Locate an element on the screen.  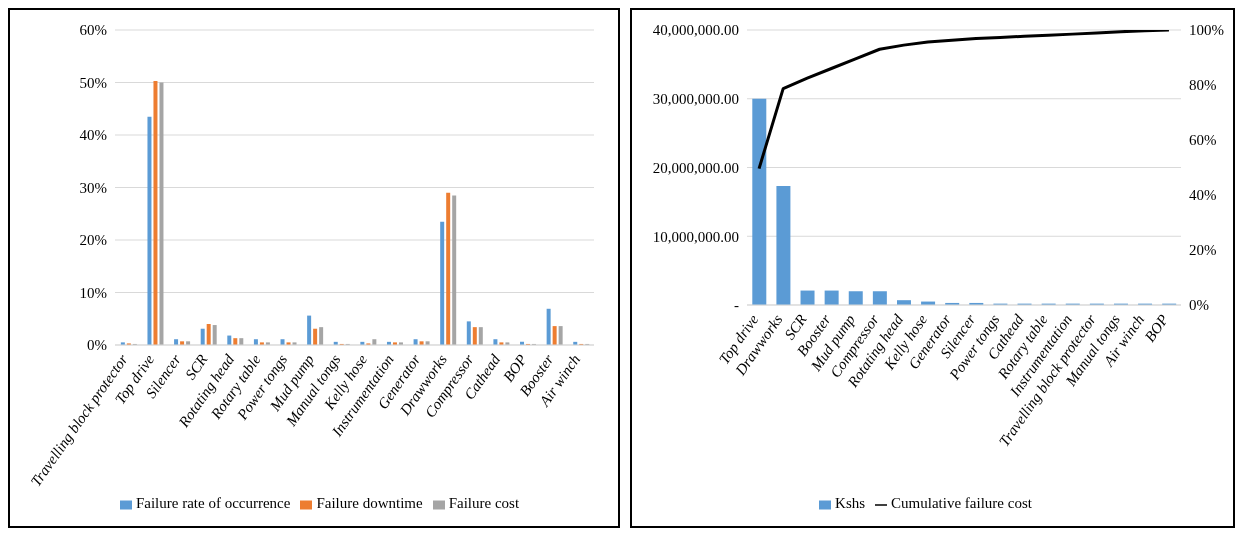
y-tick-label: 20,000,000.00 is located at coordinates (695, 167).